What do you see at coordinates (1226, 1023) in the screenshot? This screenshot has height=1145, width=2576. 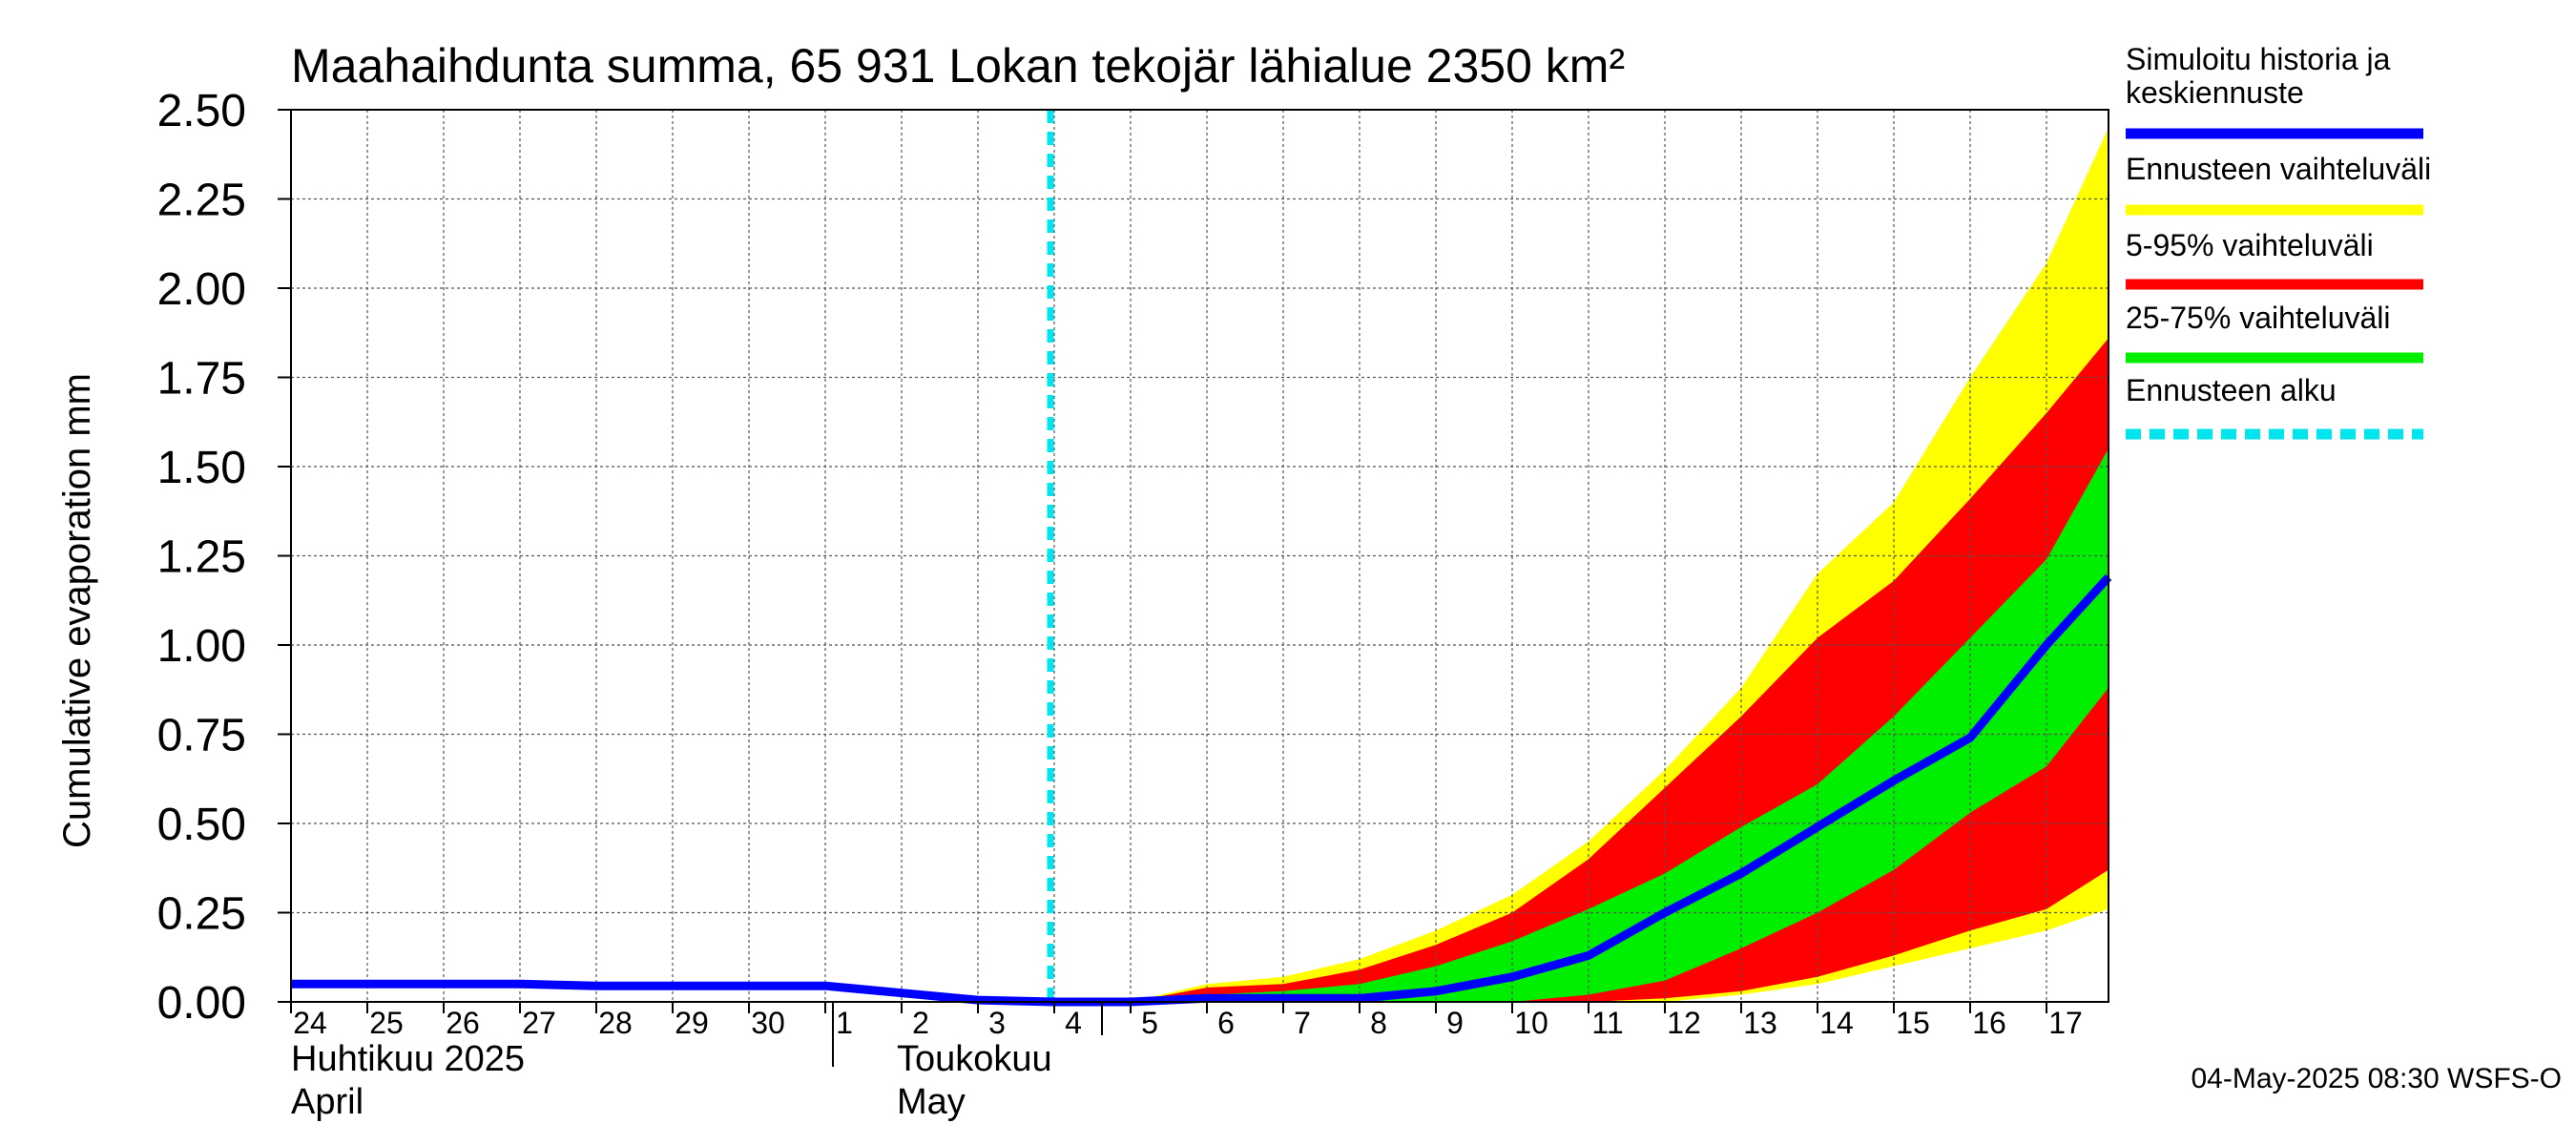 I see `x-tick-label: 6` at bounding box center [1226, 1023].